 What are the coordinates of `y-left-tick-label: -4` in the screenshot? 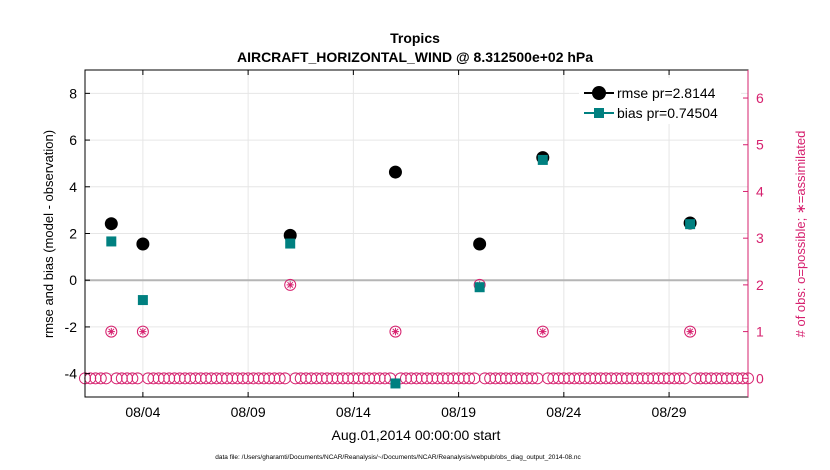 It's located at (71, 374).